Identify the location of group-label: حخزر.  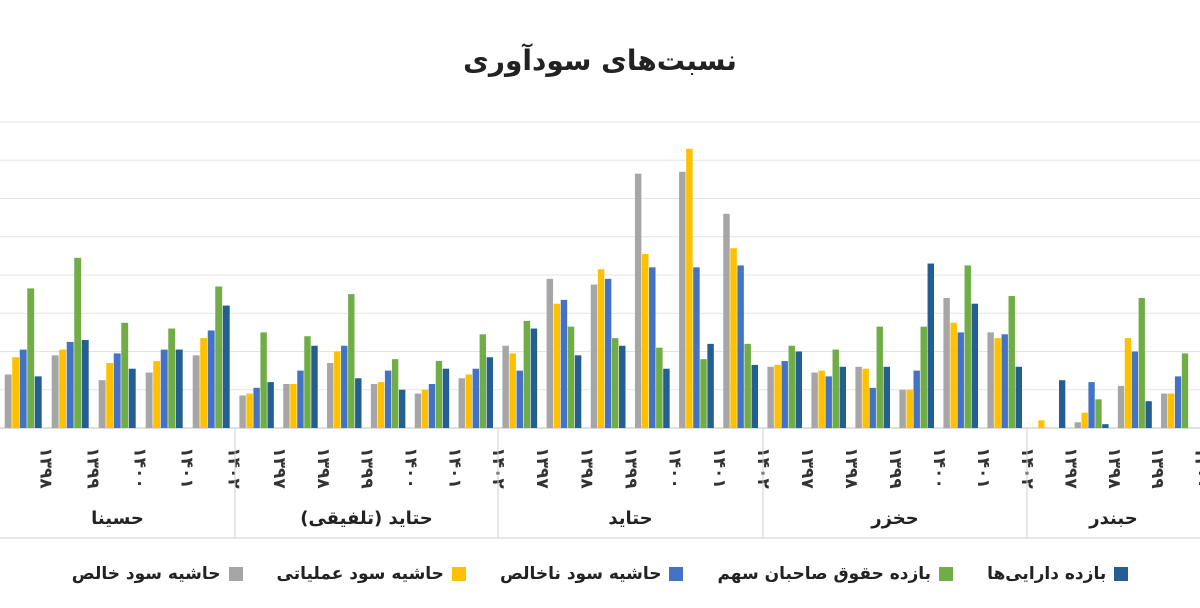
(894, 518).